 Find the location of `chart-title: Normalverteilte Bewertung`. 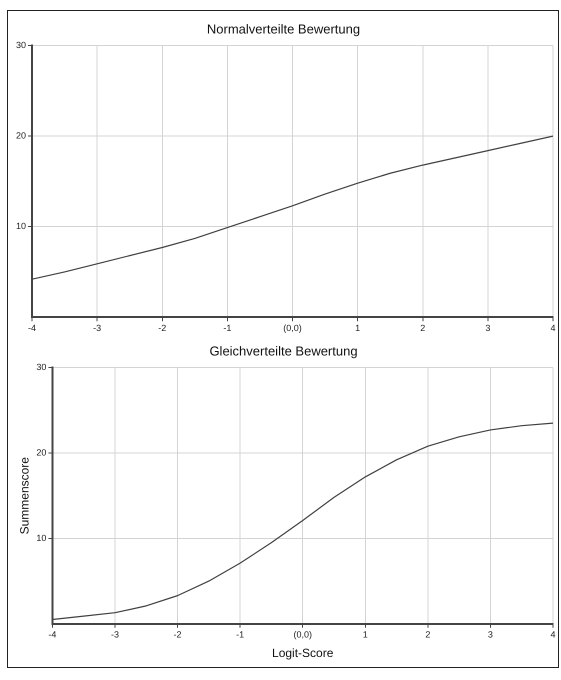

chart-title: Normalverteilte Bewertung is located at coordinates (283, 28).